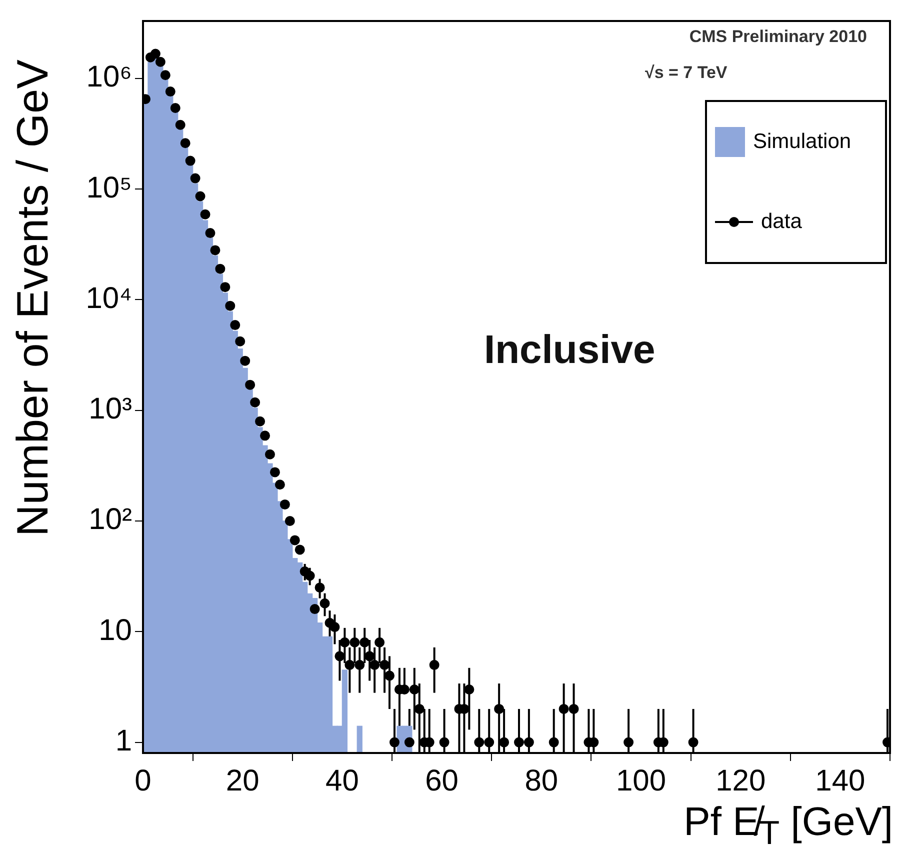 The width and height of the screenshot is (897, 861). I want to click on y-tick-label: 10⁵, so click(109, 187).